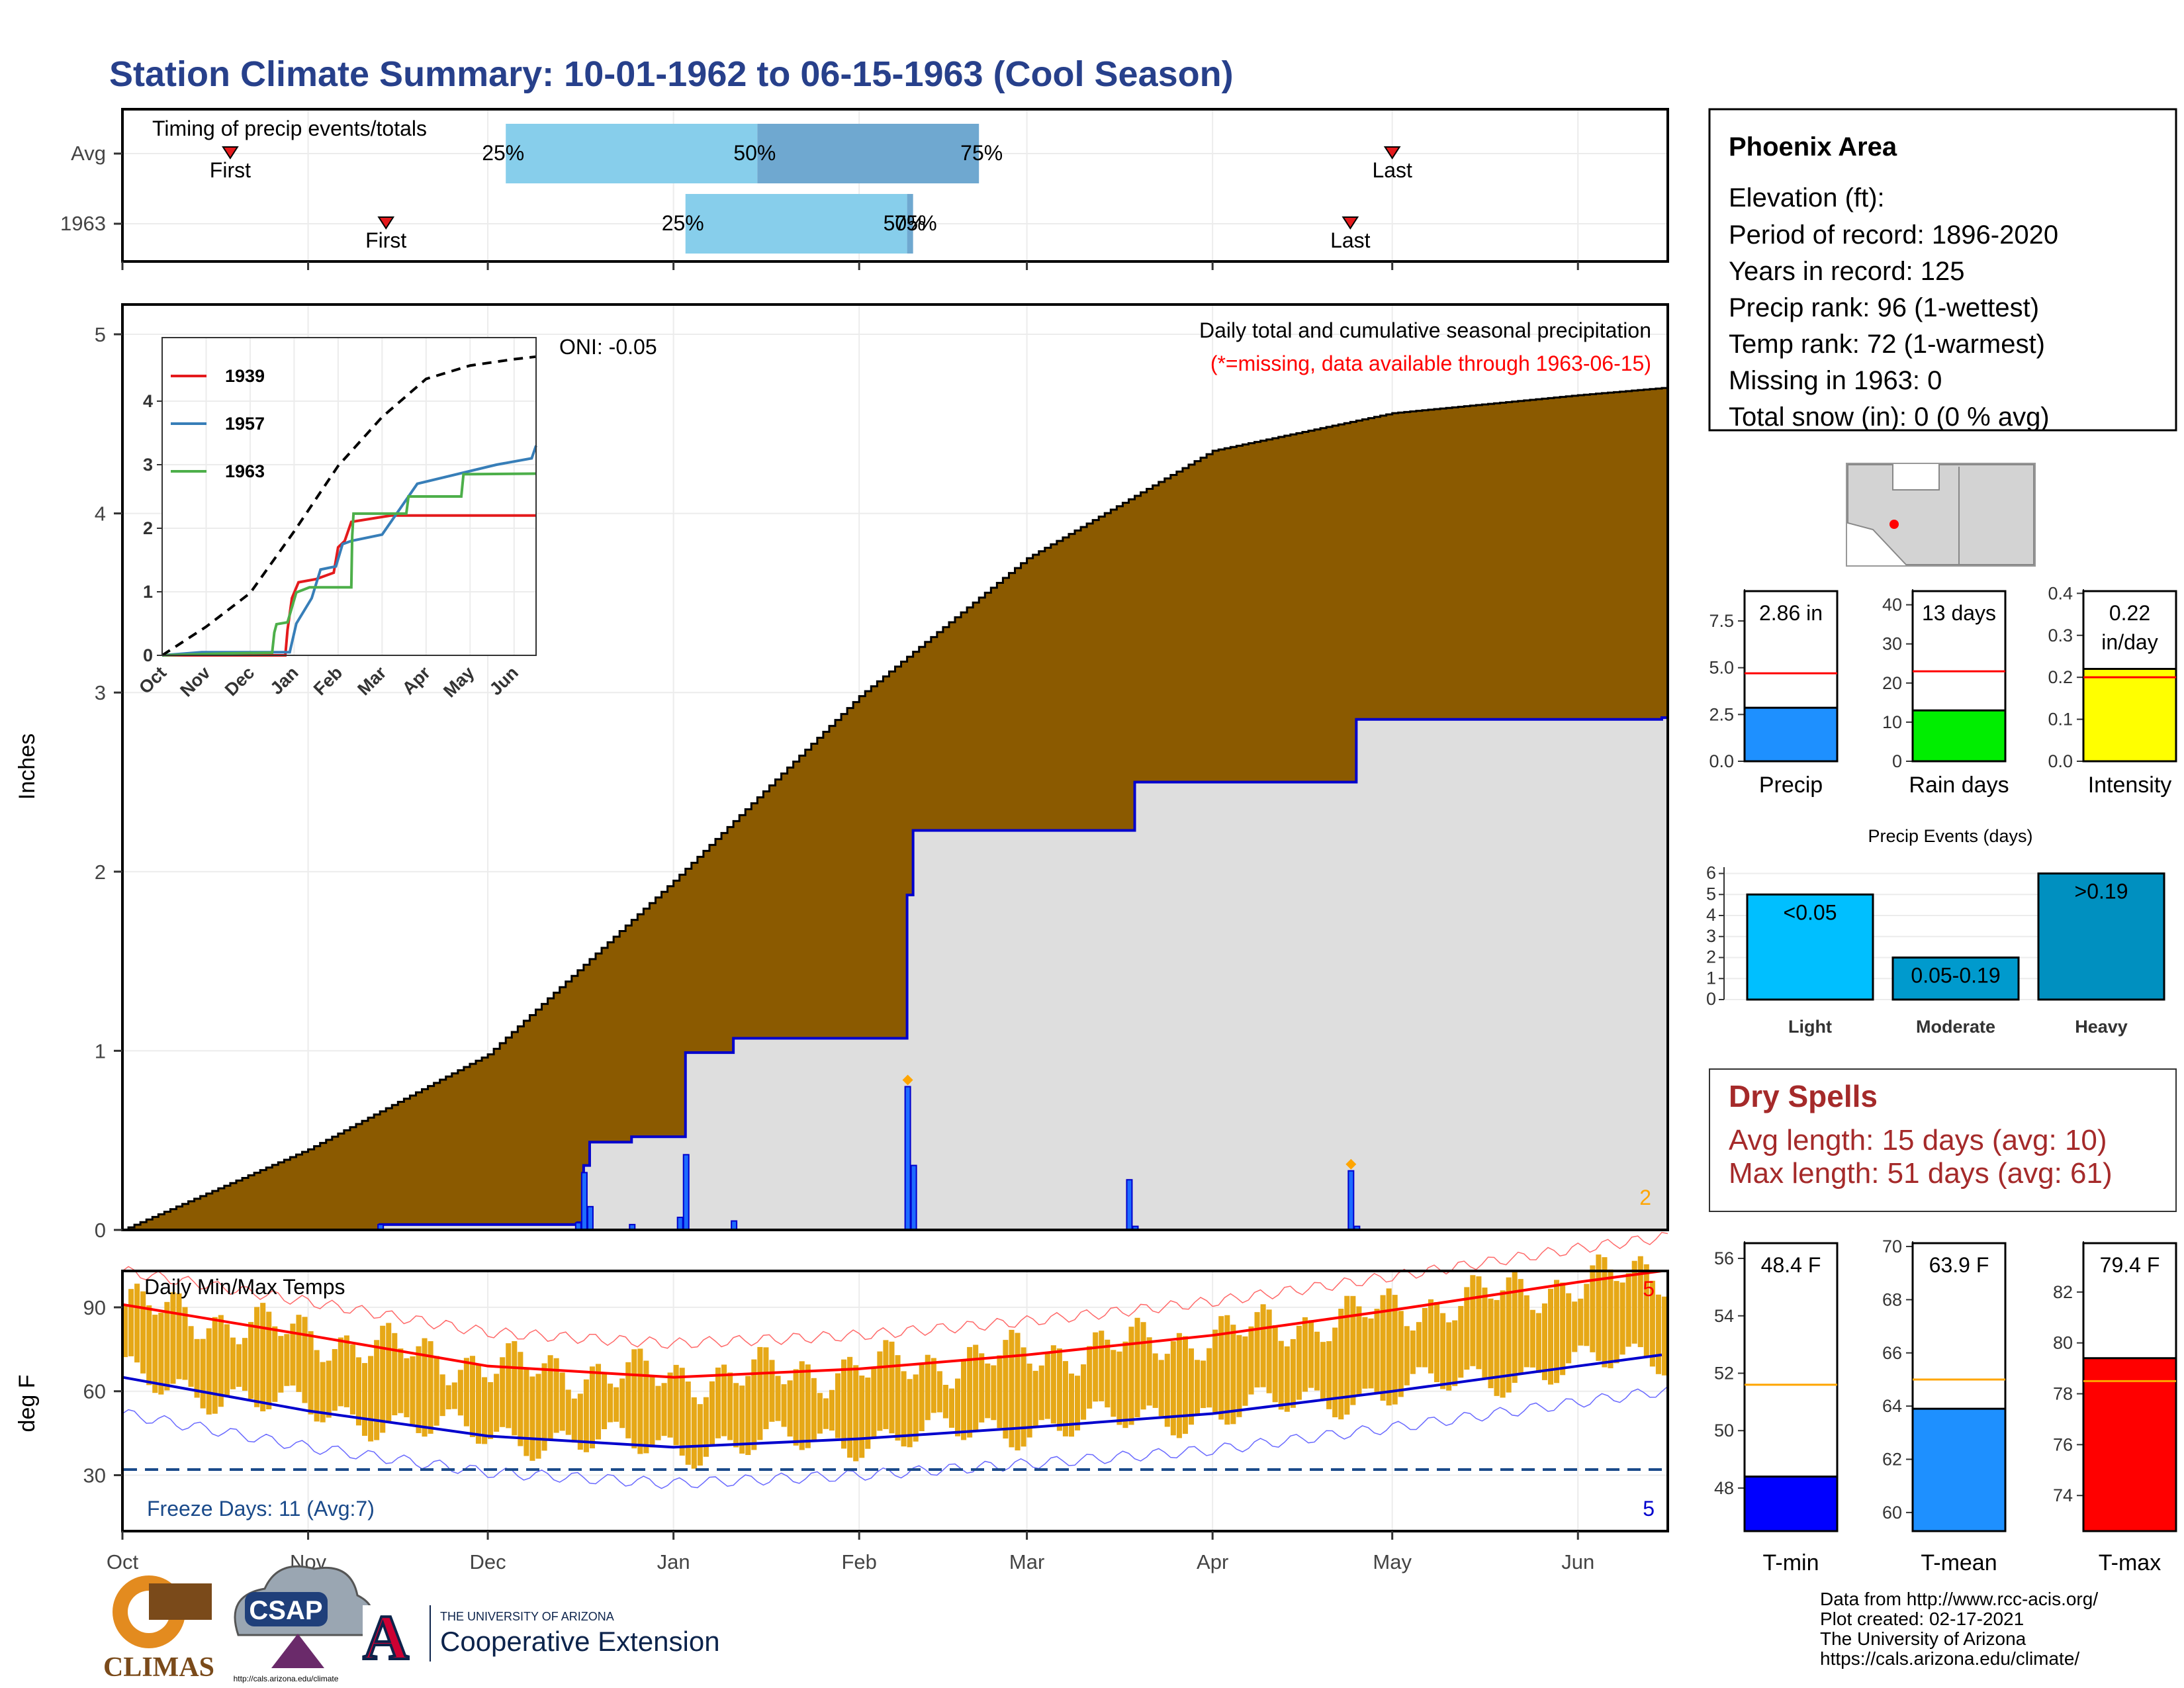 This screenshot has height=1688, width=2184. I want to click on temp-x-tick-label: Jan, so click(673, 1561).